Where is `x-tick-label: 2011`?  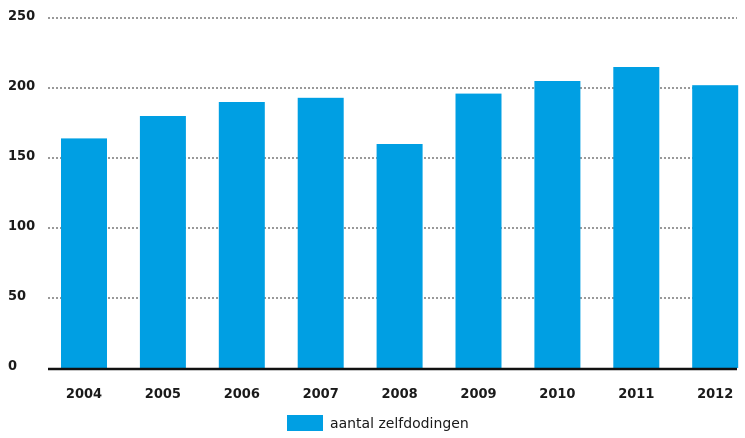 x-tick-label: 2011 is located at coordinates (636, 394).